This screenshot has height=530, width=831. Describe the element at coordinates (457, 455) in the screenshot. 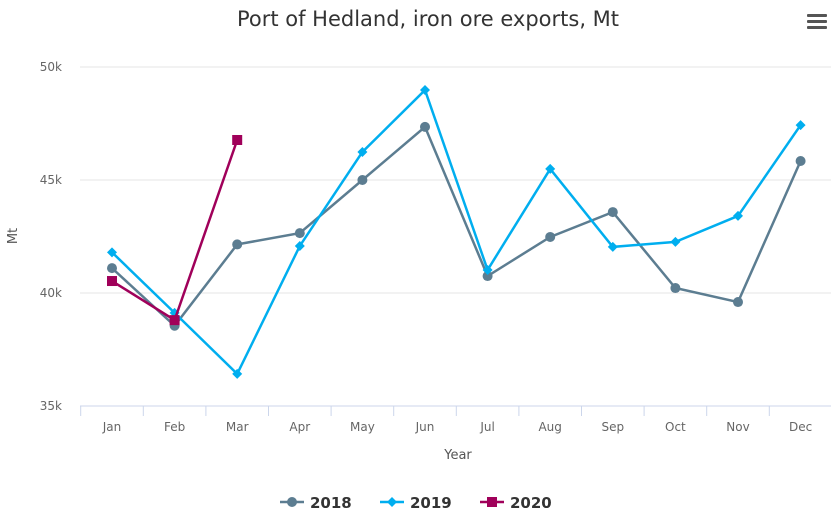

I see `x-axis-label: Year` at that location.